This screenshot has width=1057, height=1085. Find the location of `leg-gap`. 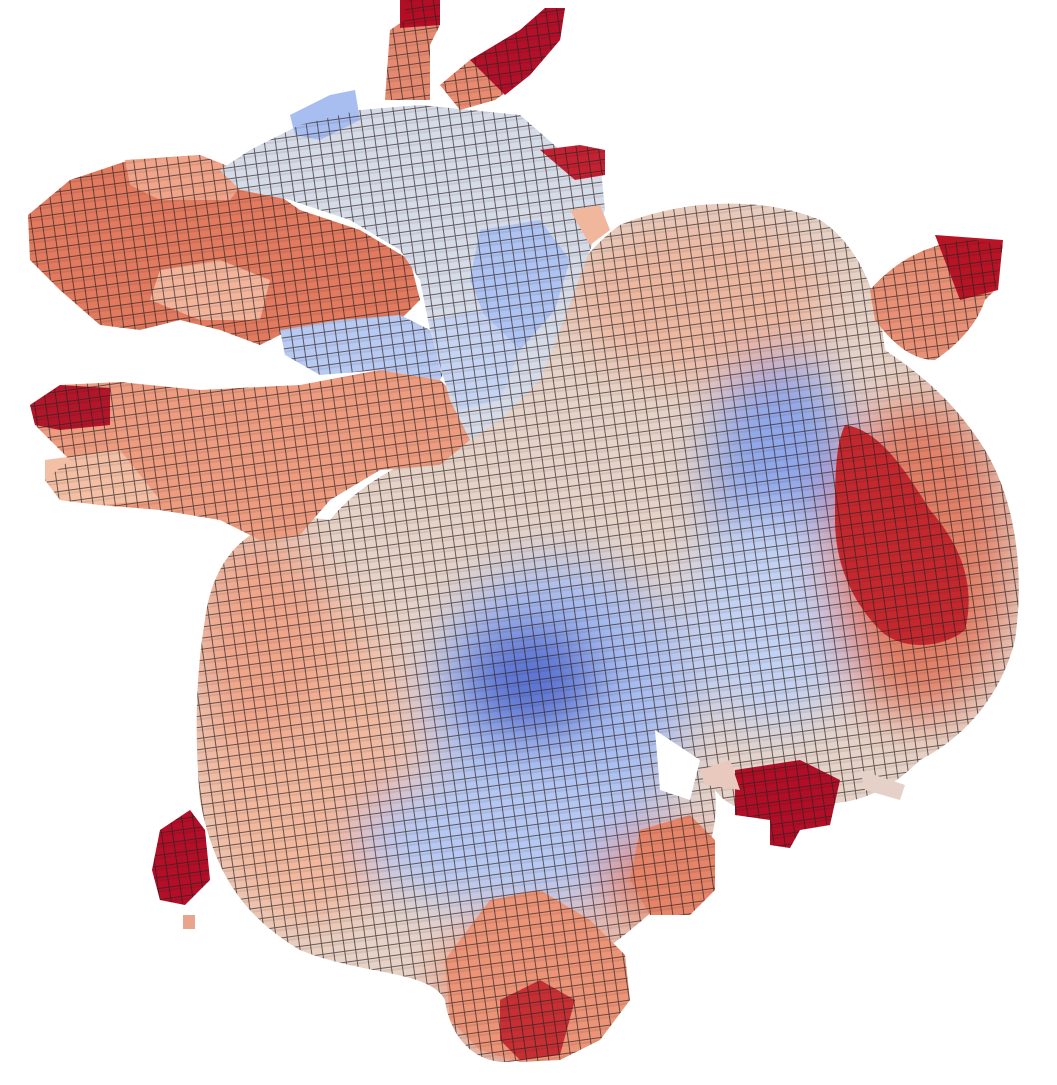

leg-gap is located at coordinates (677, 765).